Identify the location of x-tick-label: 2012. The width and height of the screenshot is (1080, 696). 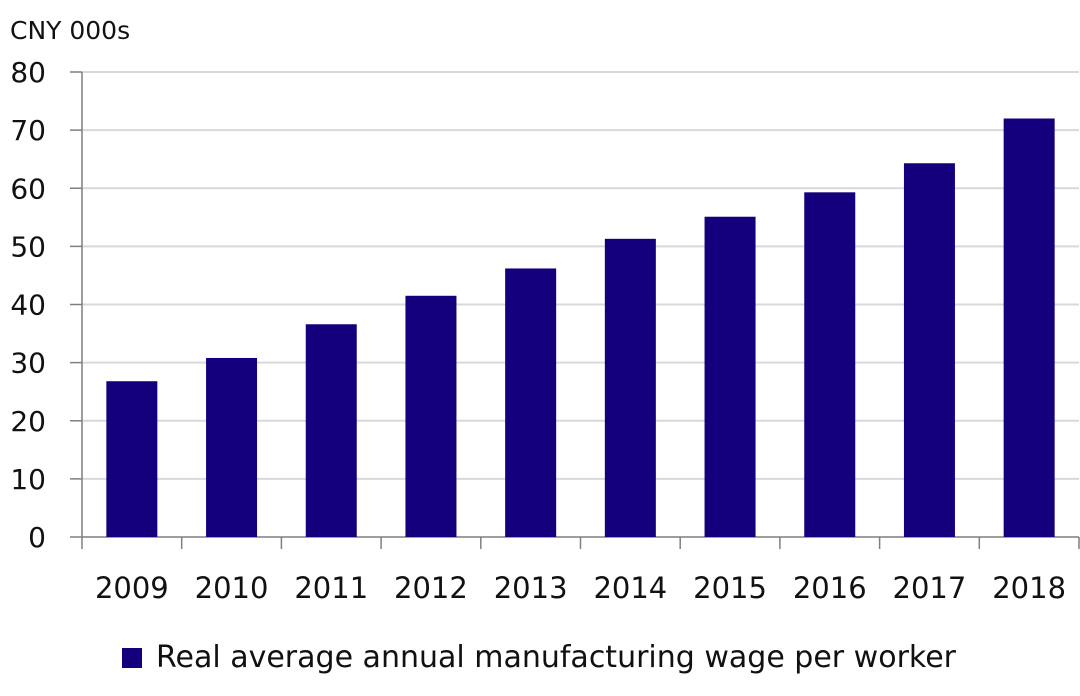
(431, 588).